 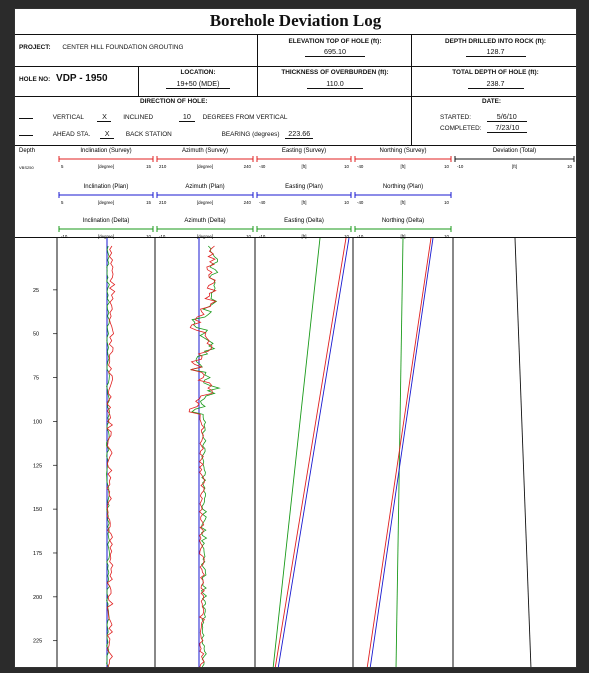 I want to click on page-title: Borehole Deviation Log, so click(x=295, y=20).